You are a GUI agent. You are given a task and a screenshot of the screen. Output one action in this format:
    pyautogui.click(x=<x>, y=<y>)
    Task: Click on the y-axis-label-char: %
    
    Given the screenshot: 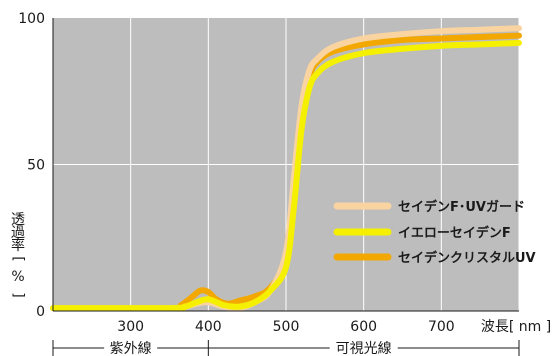 What is the action you would take?
    pyautogui.click(x=17, y=277)
    